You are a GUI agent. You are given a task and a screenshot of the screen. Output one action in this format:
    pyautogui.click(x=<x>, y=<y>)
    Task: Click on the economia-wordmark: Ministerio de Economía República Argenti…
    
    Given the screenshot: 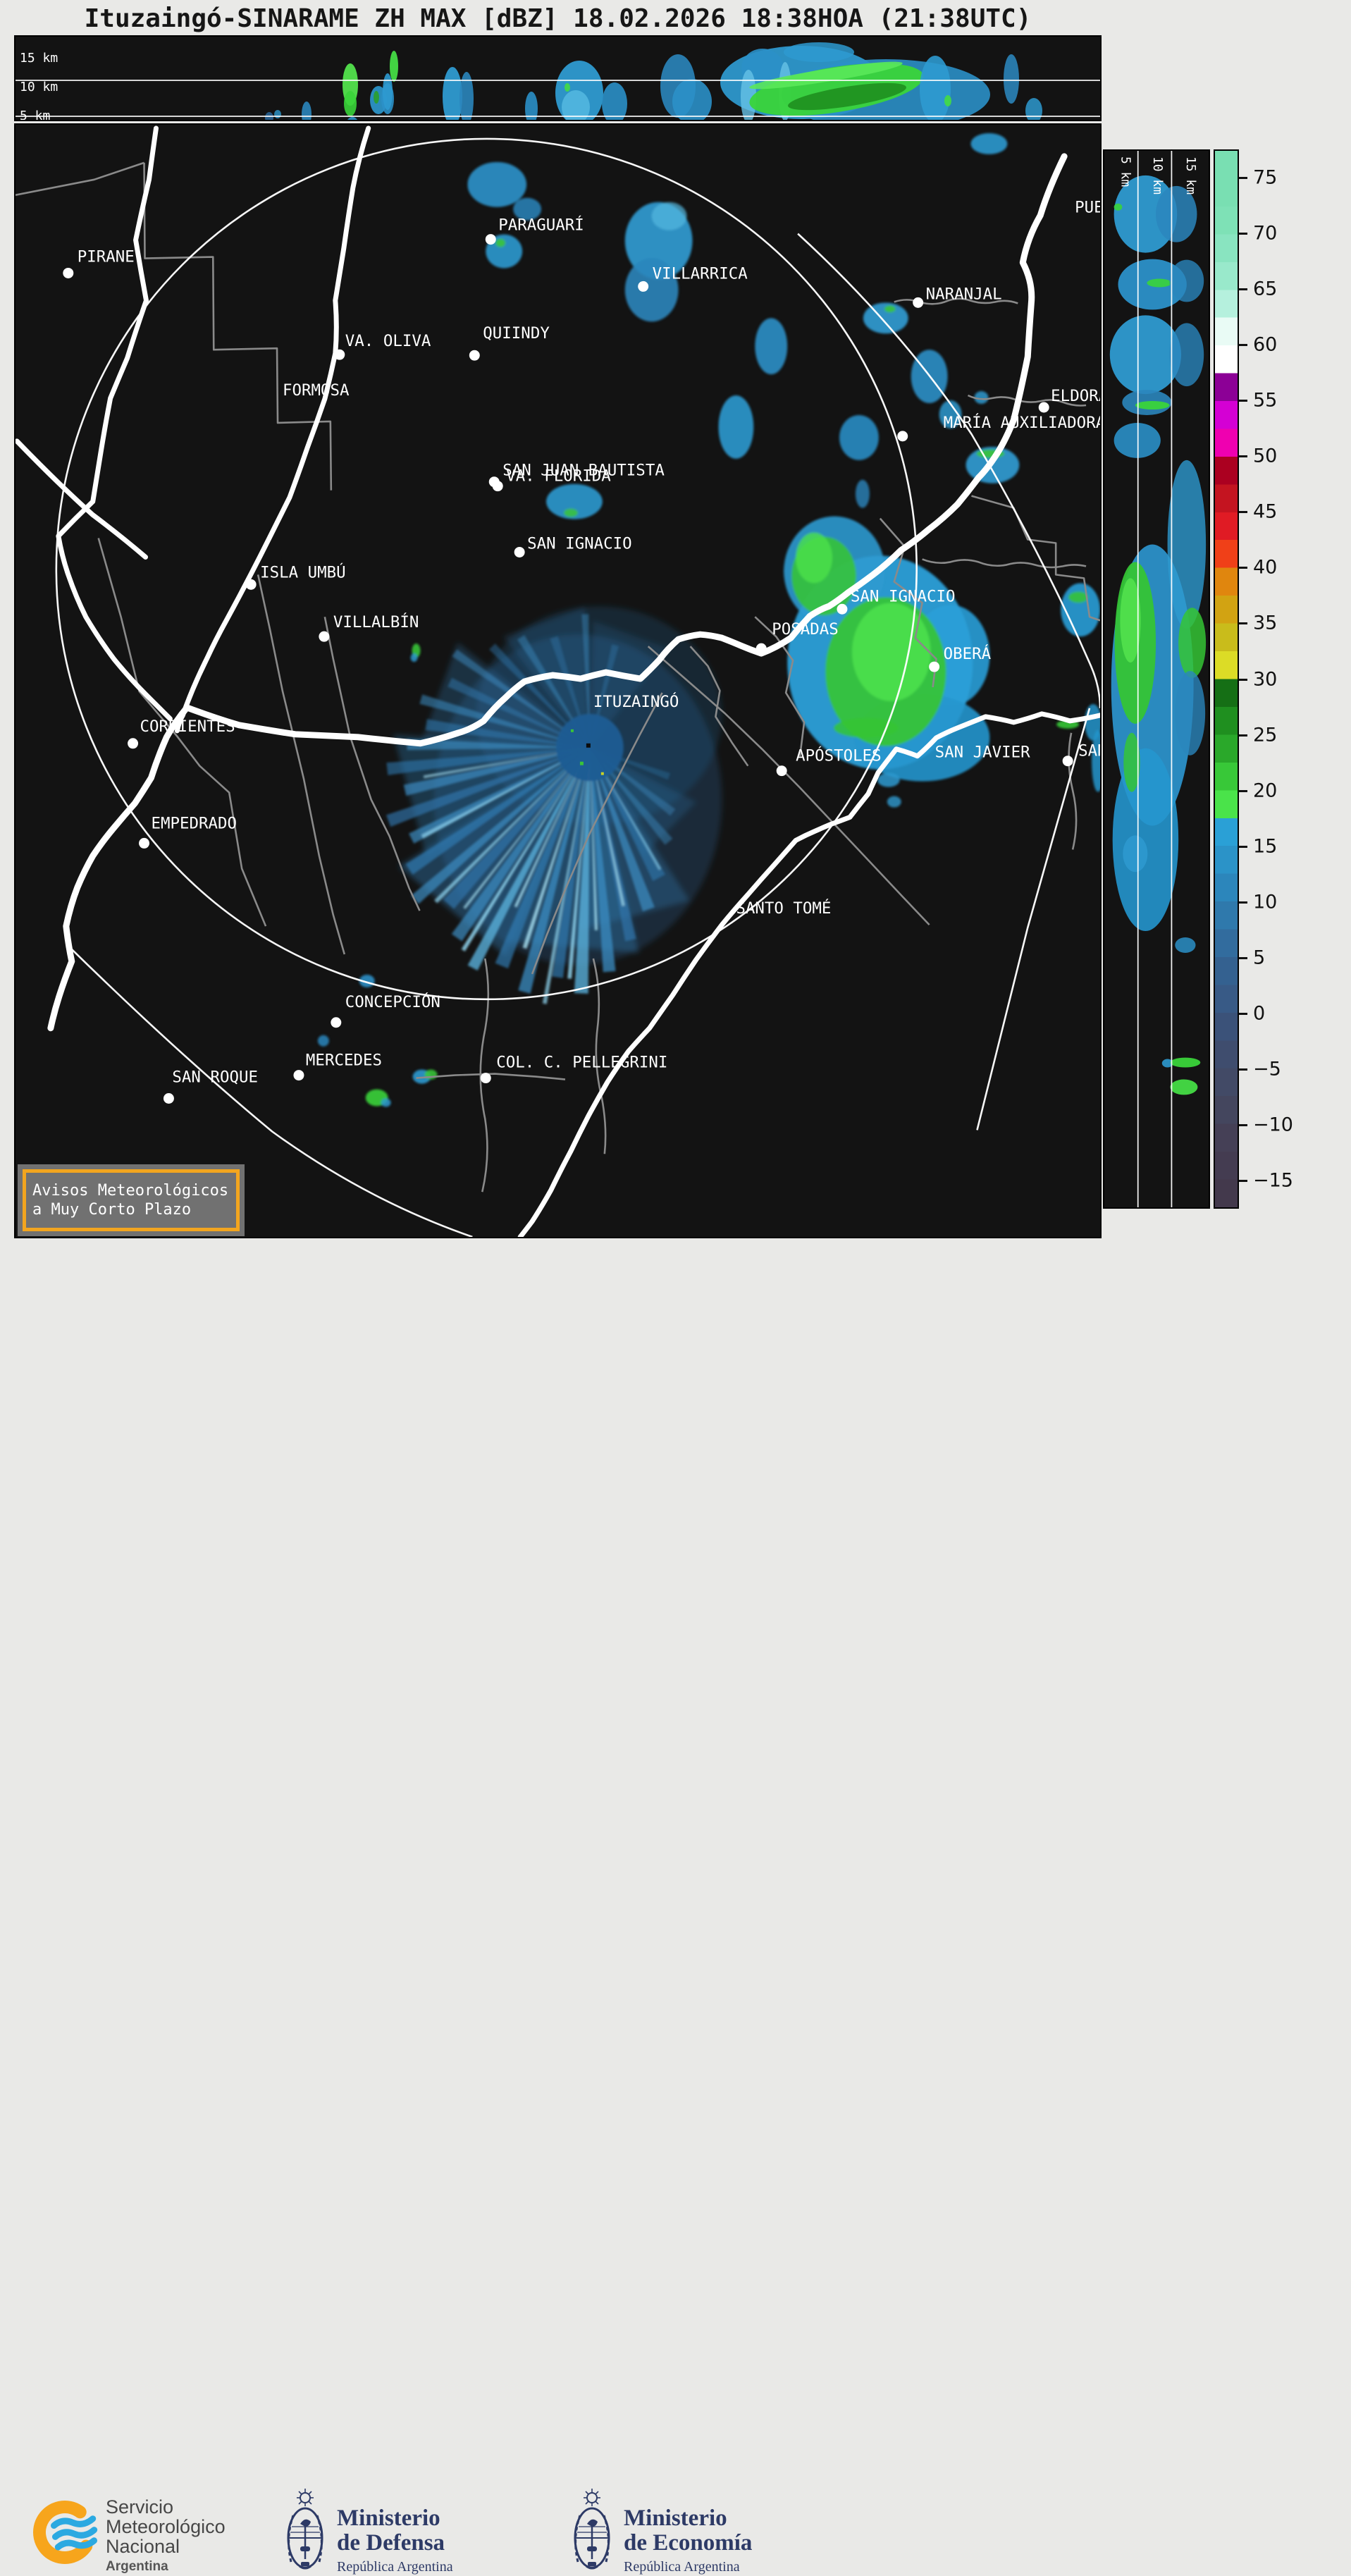 What is the action you would take?
    pyautogui.click(x=688, y=2540)
    